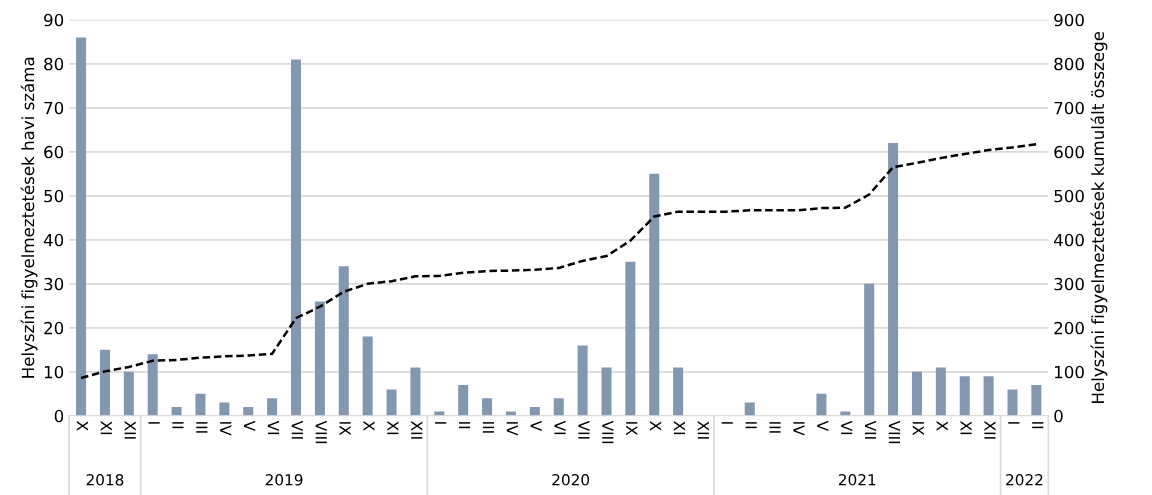 This screenshot has width=1152, height=495. Describe the element at coordinates (54, 328) in the screenshot. I see `y-tick-label: 20` at that location.